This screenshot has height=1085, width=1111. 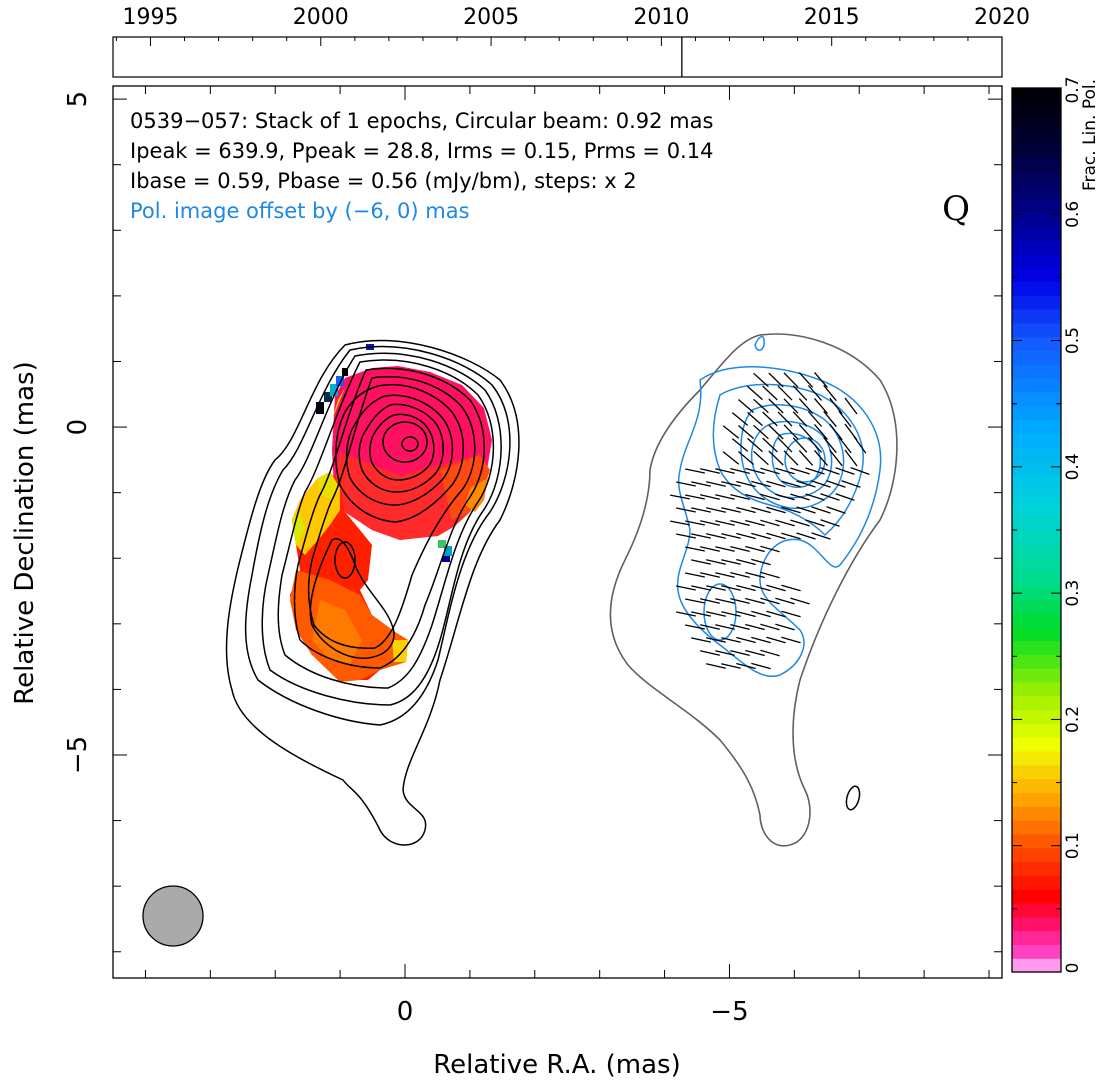 What do you see at coordinates (25, 532) in the screenshot?
I see `y-axis-label: Relative Declination (mas)` at bounding box center [25, 532].